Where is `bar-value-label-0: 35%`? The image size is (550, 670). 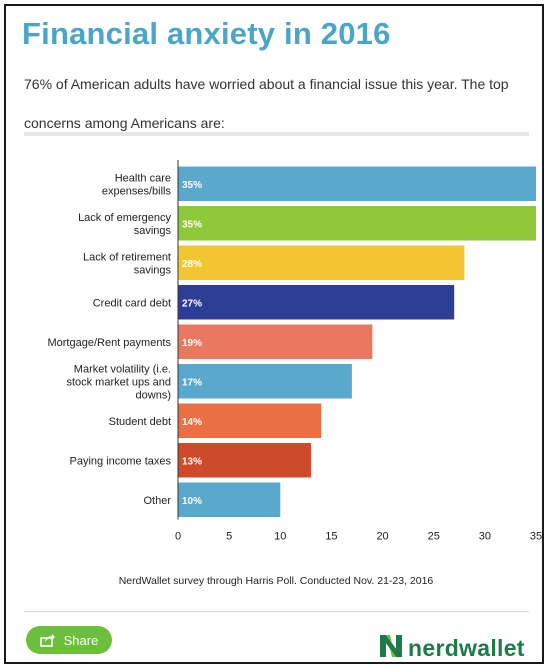 bar-value-label-0: 35% is located at coordinates (192, 185).